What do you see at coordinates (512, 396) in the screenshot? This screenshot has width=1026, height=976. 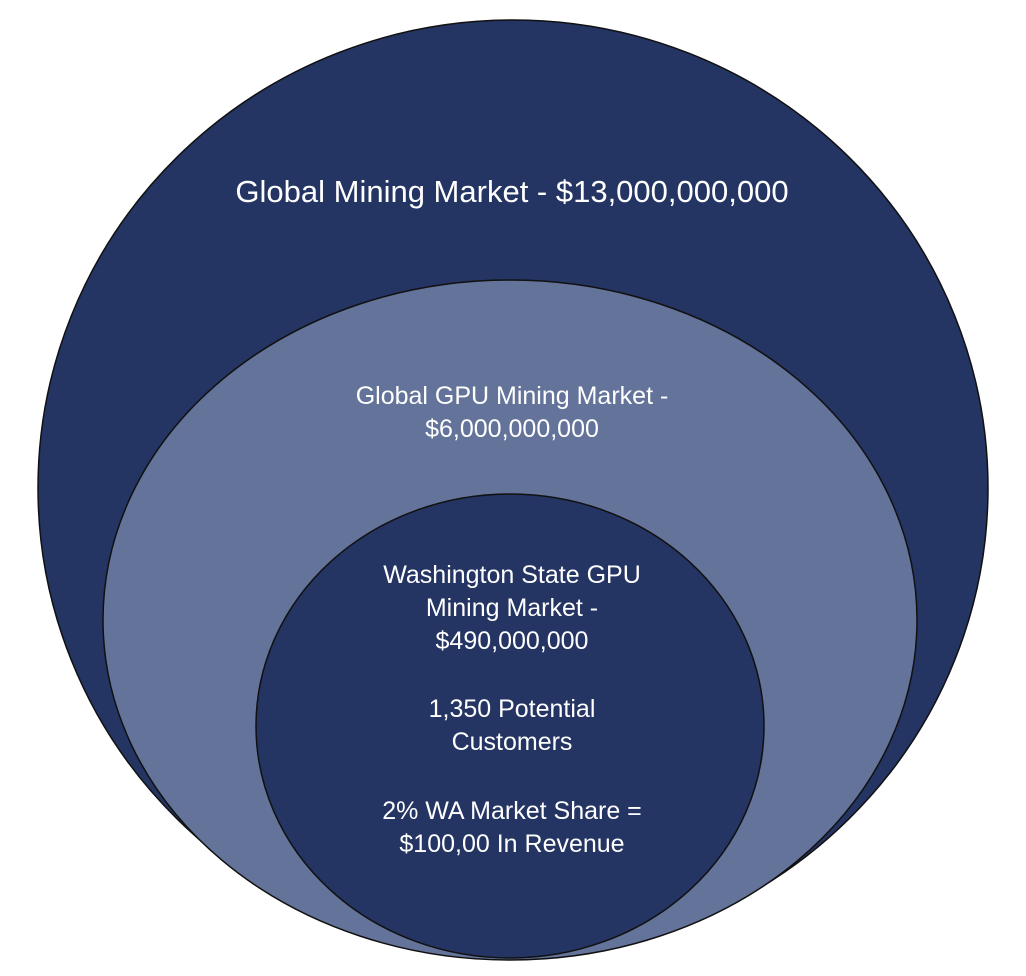 I see `global-gpu-mining-market-title: Global GPU Mining Market -` at bounding box center [512, 396].